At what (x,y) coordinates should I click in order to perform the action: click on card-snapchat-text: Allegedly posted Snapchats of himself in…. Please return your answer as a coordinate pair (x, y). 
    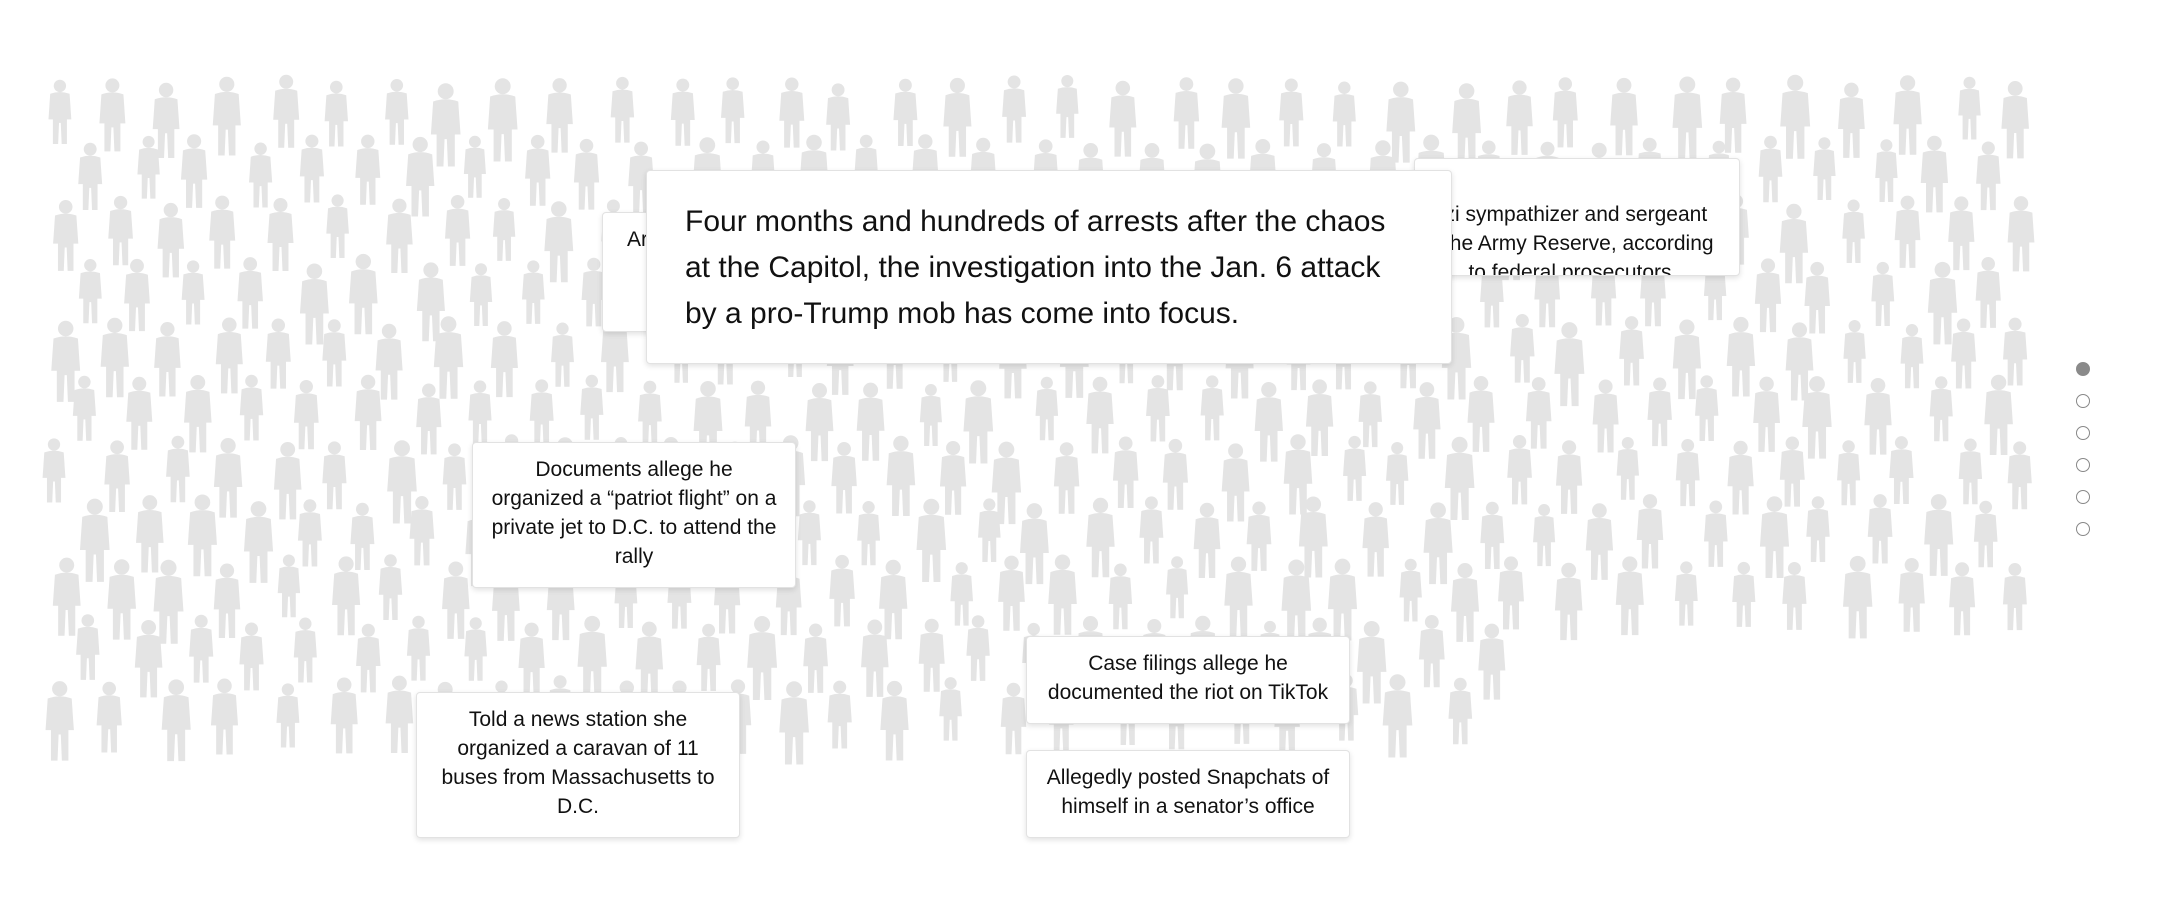
    Looking at the image, I should click on (1188, 792).